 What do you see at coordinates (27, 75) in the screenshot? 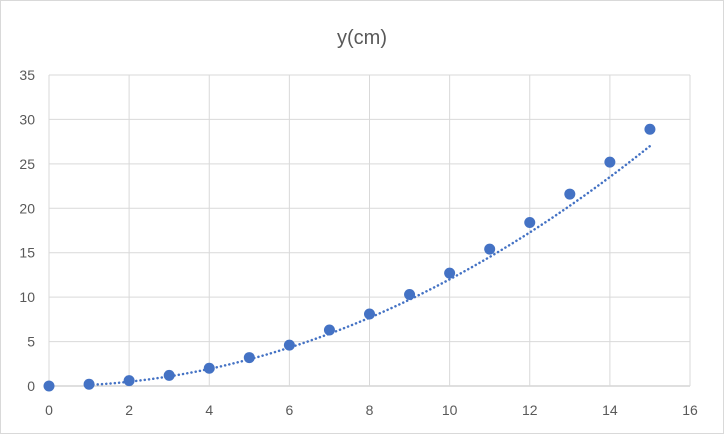
I see `y-tick-label-7: 35` at bounding box center [27, 75].